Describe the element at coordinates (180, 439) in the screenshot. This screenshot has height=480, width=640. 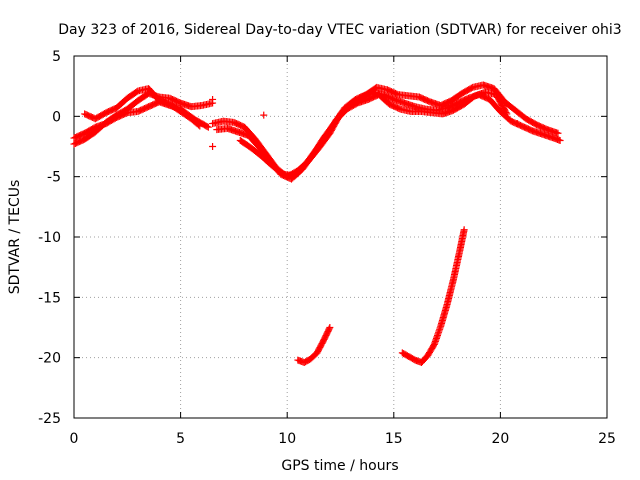
I see `x-tick-label: 5` at that location.